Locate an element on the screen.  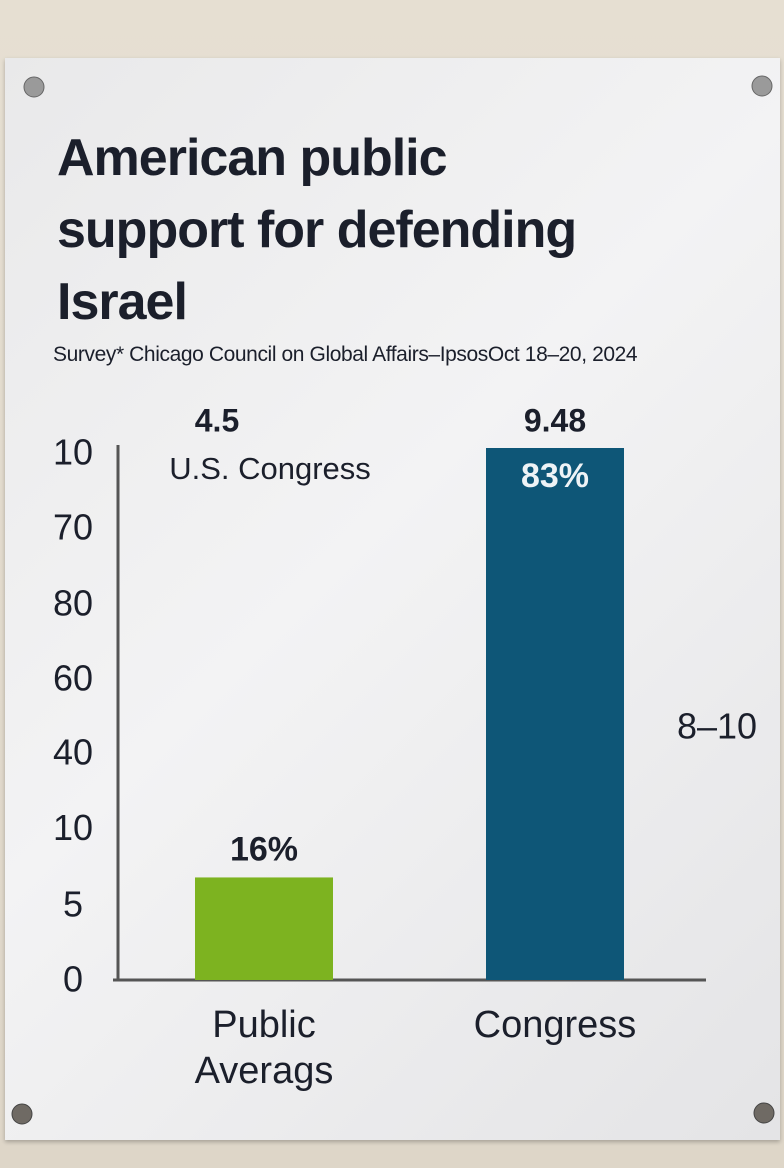
y-tick-label: 80 is located at coordinates (73, 602).